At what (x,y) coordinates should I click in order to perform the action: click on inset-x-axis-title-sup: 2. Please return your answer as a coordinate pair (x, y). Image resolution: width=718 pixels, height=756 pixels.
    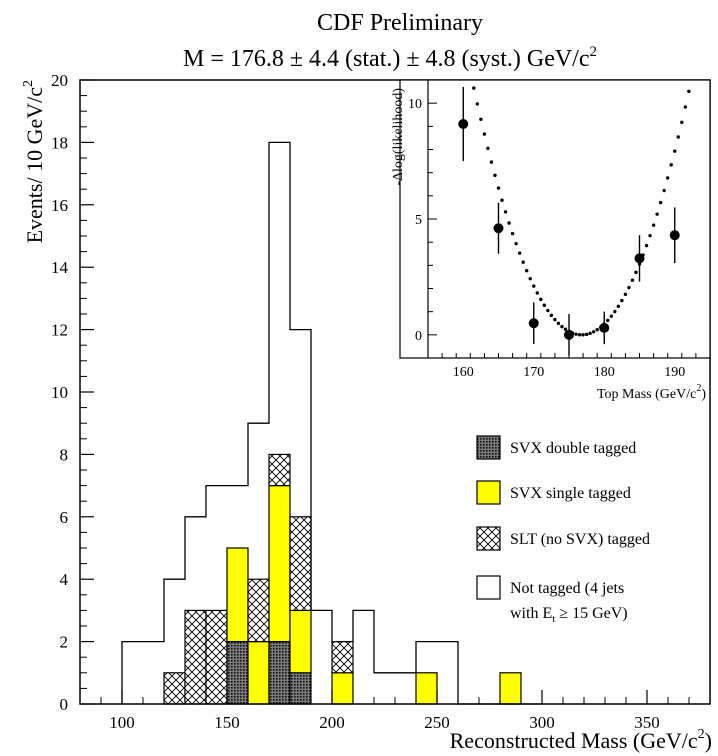
    Looking at the image, I should click on (698, 388).